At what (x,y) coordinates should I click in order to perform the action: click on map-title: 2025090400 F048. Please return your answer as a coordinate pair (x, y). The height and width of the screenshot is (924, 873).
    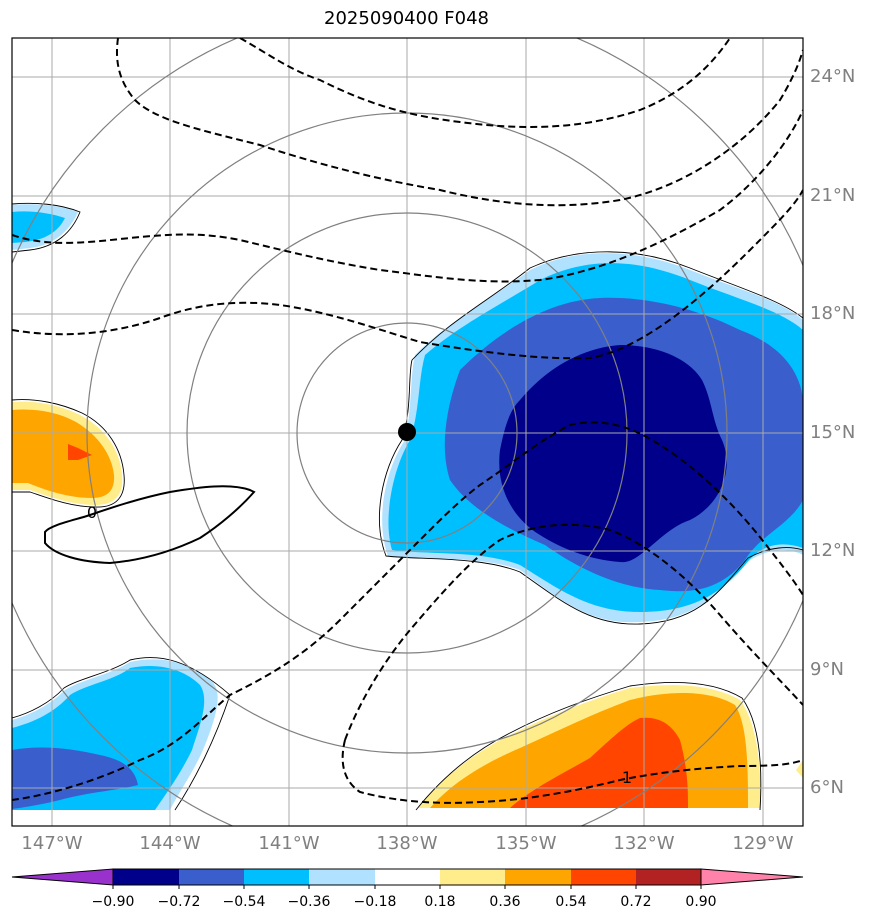
    Looking at the image, I should click on (406, 18).